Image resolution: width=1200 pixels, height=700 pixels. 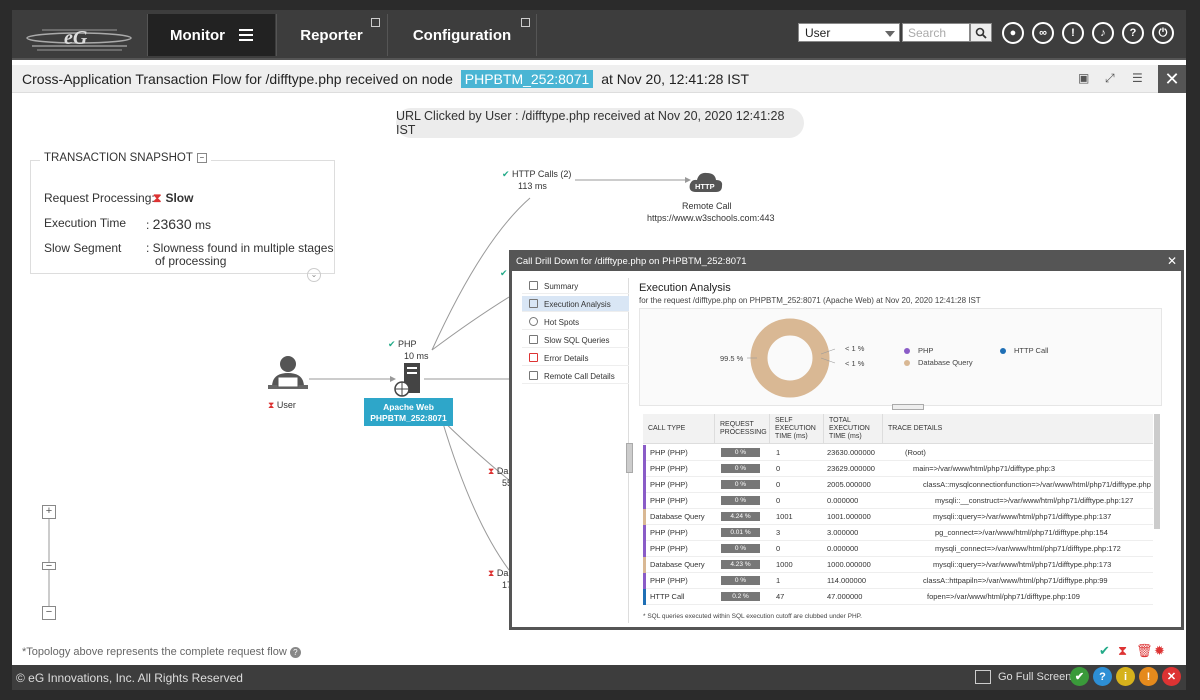 What do you see at coordinates (679, 429) in the screenshot?
I see `col-call-type: CALL TYPE` at bounding box center [679, 429].